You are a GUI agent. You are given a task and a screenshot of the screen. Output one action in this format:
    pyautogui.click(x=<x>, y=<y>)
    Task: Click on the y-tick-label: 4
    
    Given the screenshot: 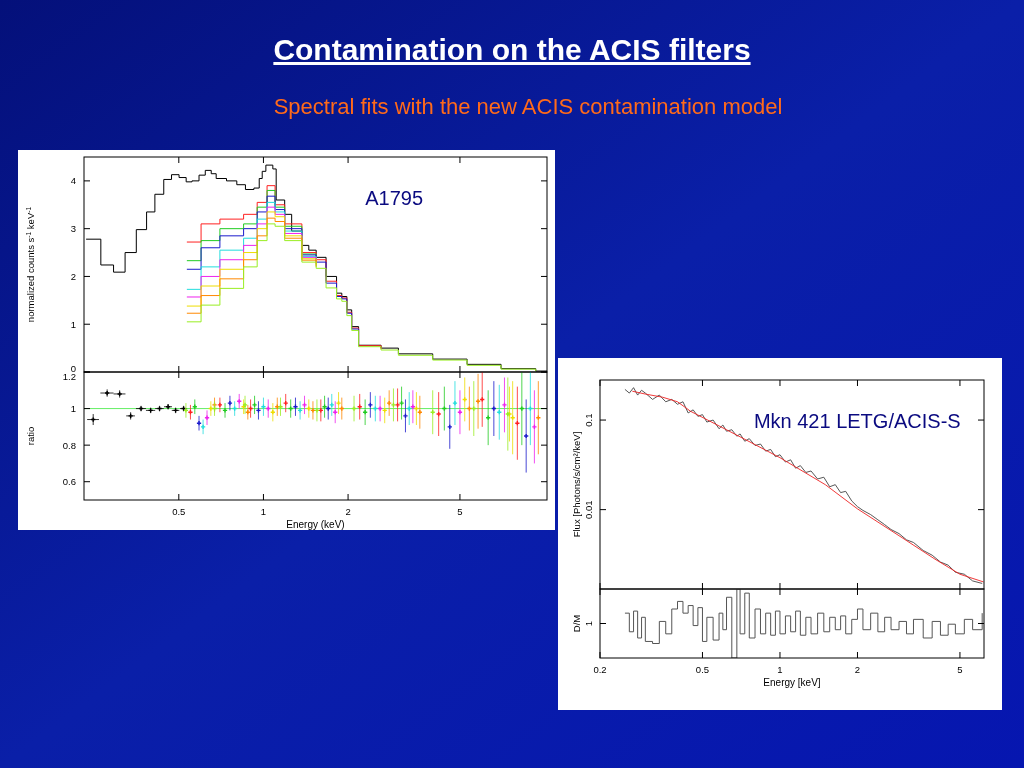 What is the action you would take?
    pyautogui.click(x=73, y=181)
    